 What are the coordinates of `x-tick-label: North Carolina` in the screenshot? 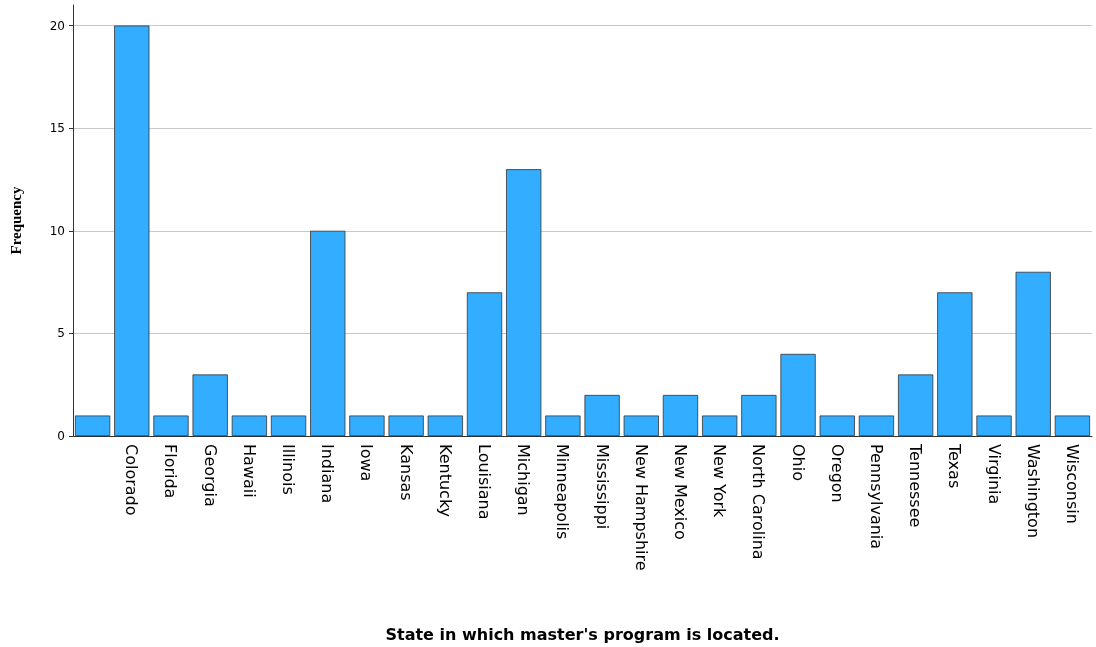 It's located at (759, 502).